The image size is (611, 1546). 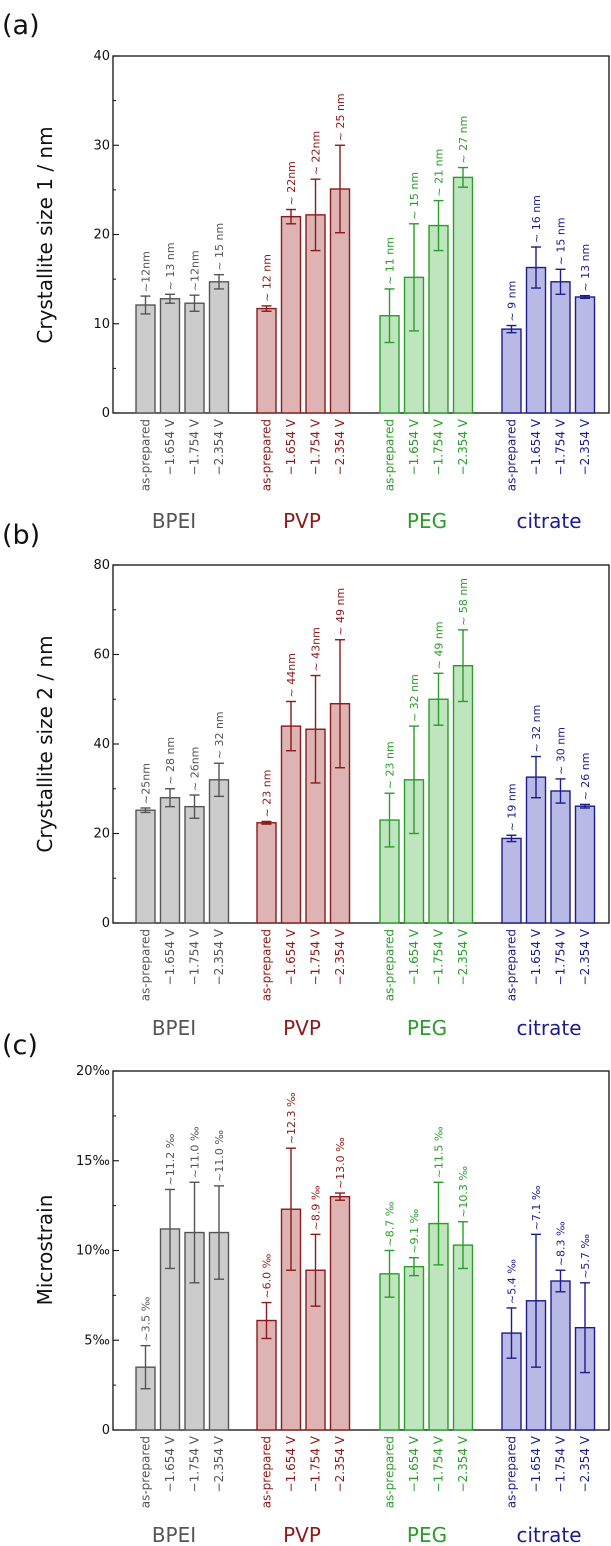 What do you see at coordinates (101, 655) in the screenshot?
I see `y-tick-label: 60` at bounding box center [101, 655].